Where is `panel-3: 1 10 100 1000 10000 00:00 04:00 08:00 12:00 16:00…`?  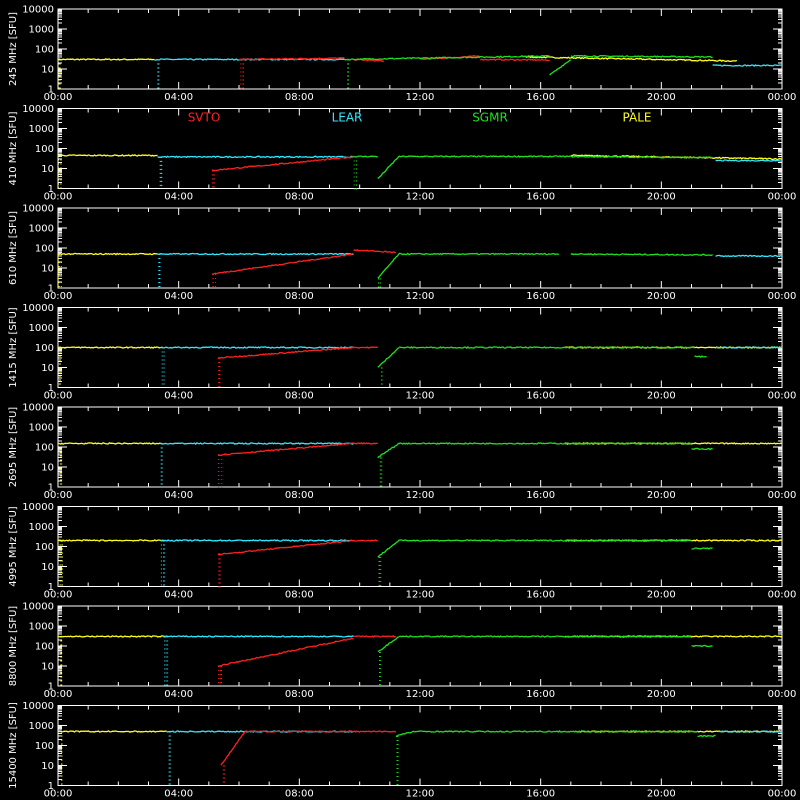
panel-3: 1 10 100 1000 10000 00:00 04:00 08:00 12:00 16:00… is located at coordinates (402, 352).